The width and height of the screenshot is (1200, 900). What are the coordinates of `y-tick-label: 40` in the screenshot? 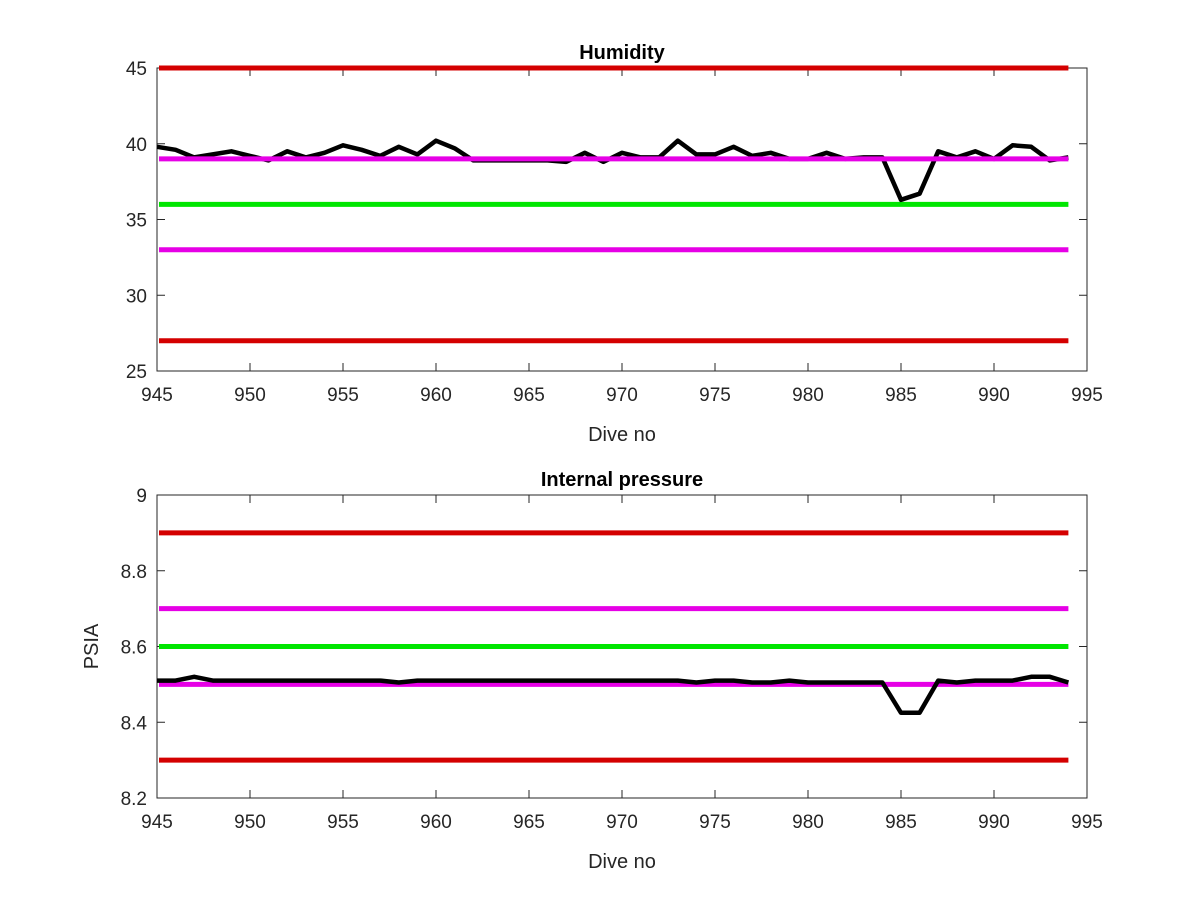 It's located at (136, 145).